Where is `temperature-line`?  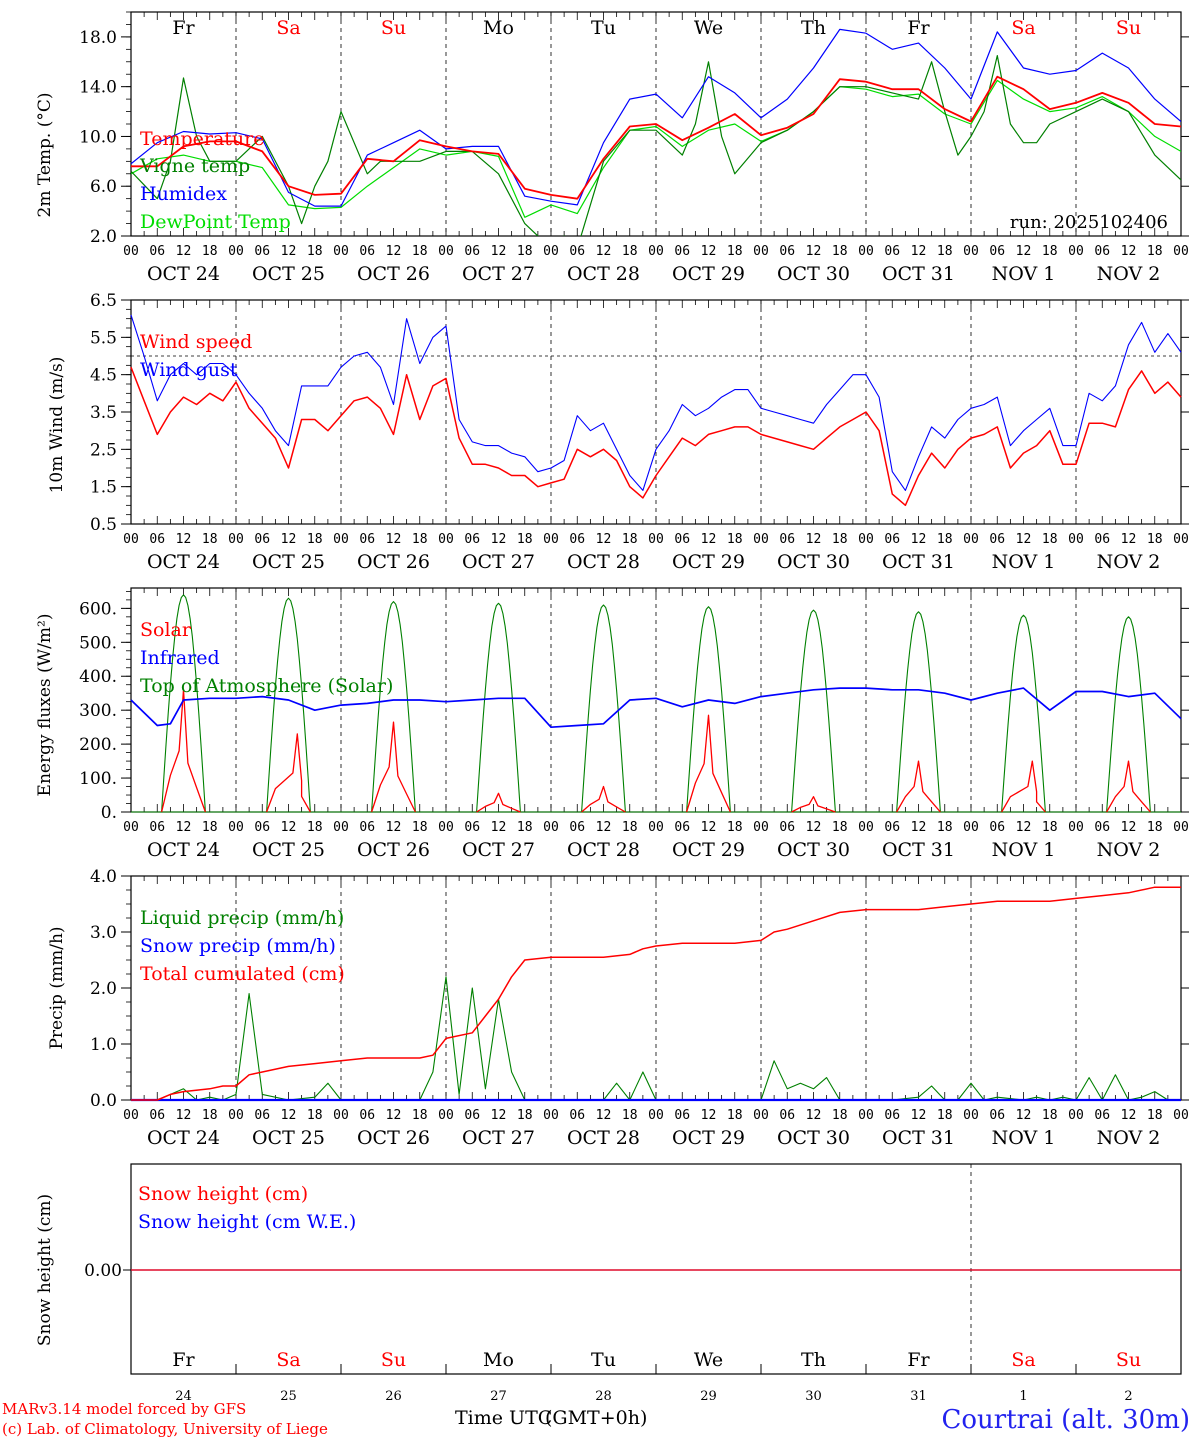
temperature-line is located at coordinates (656, 137).